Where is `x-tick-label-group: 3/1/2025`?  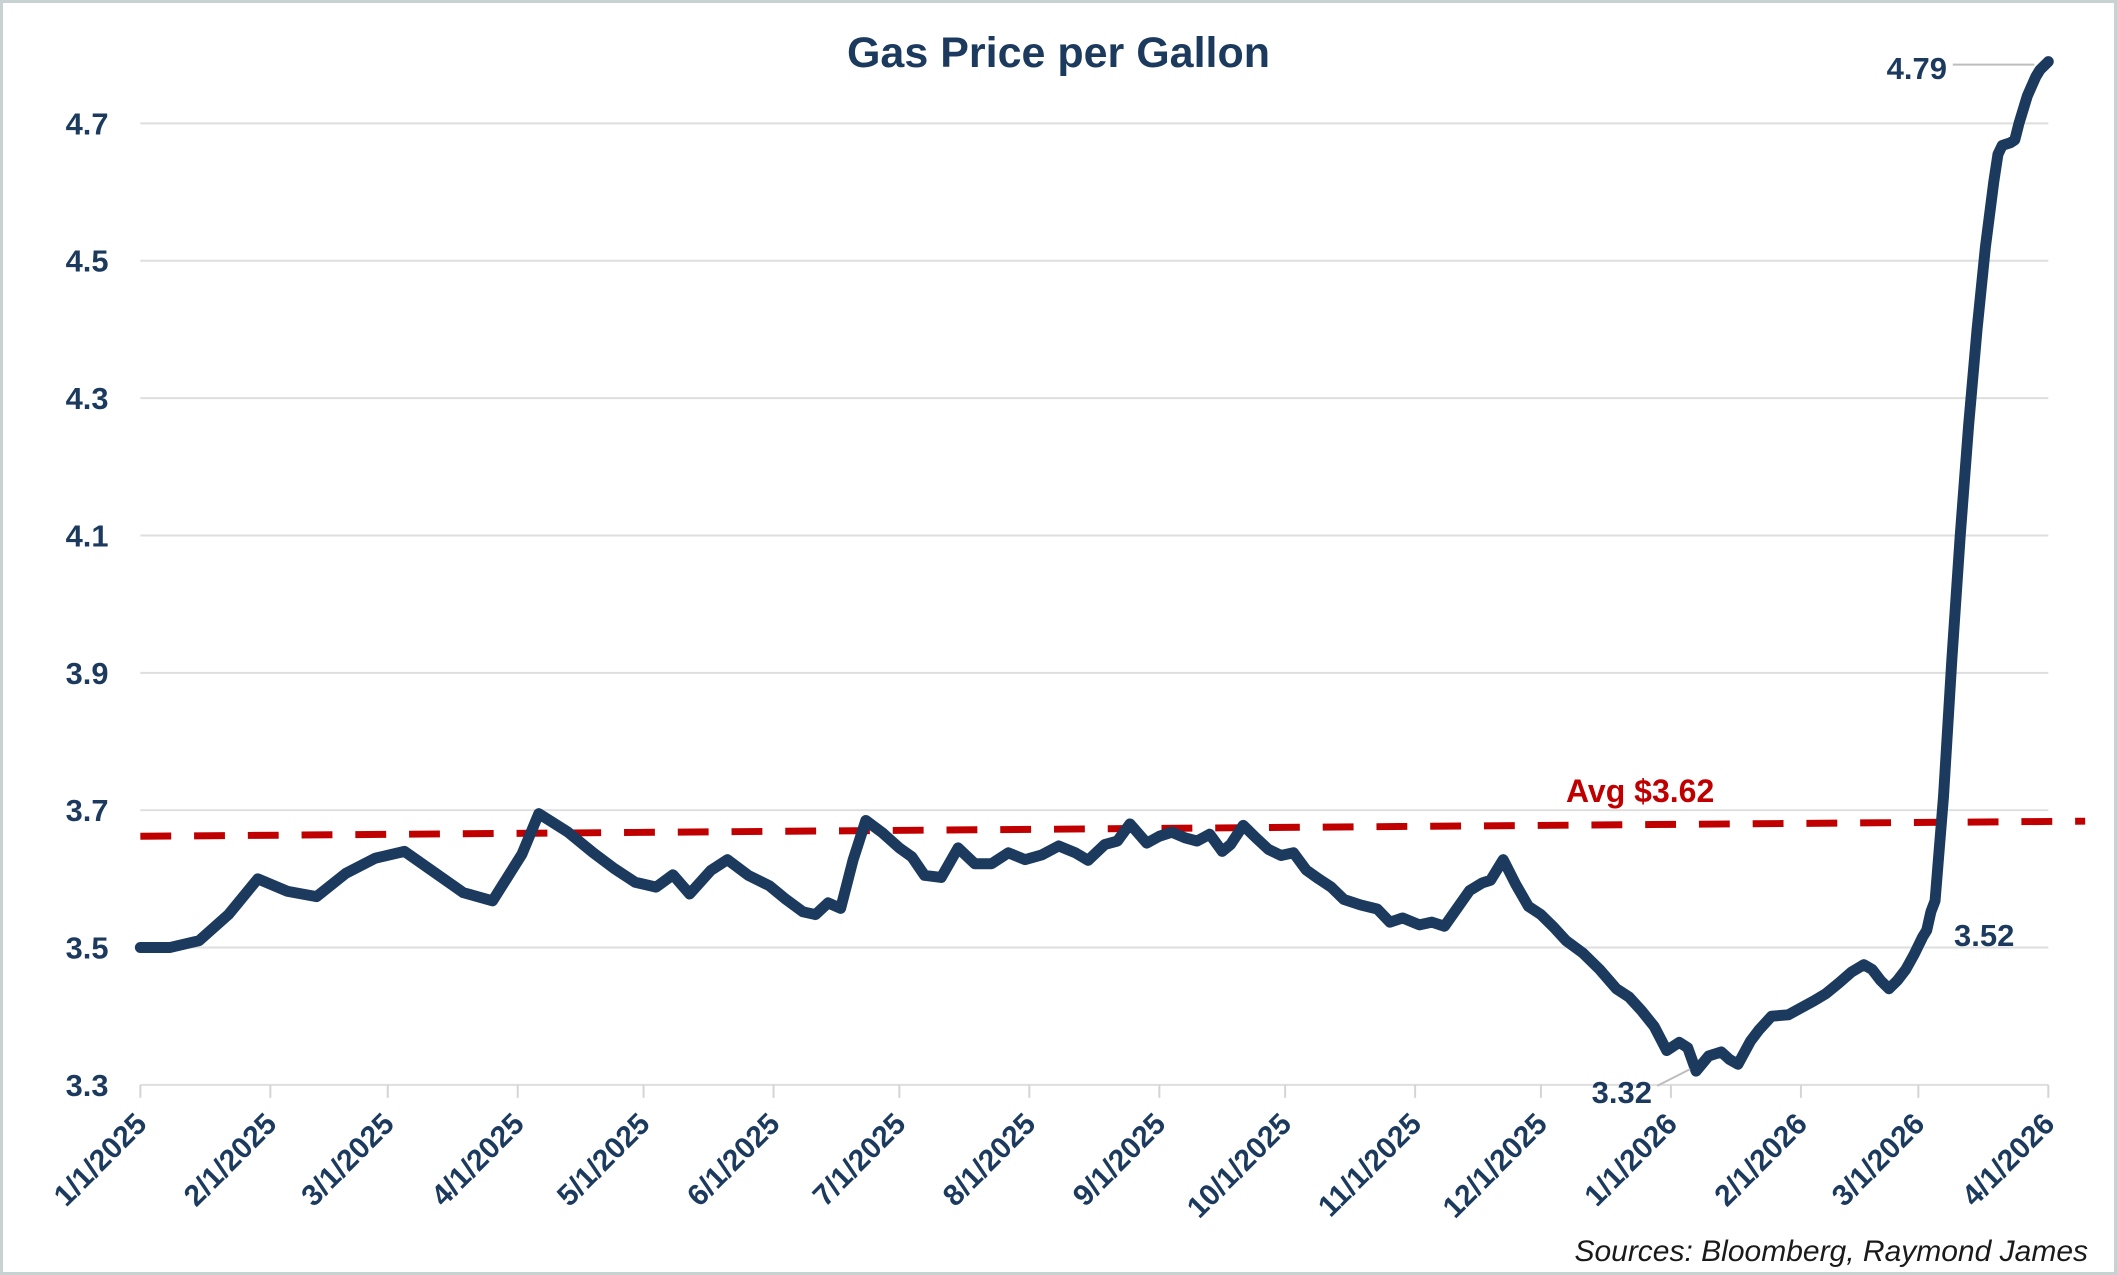 x-tick-label-group: 3/1/2025 is located at coordinates (347, 1159).